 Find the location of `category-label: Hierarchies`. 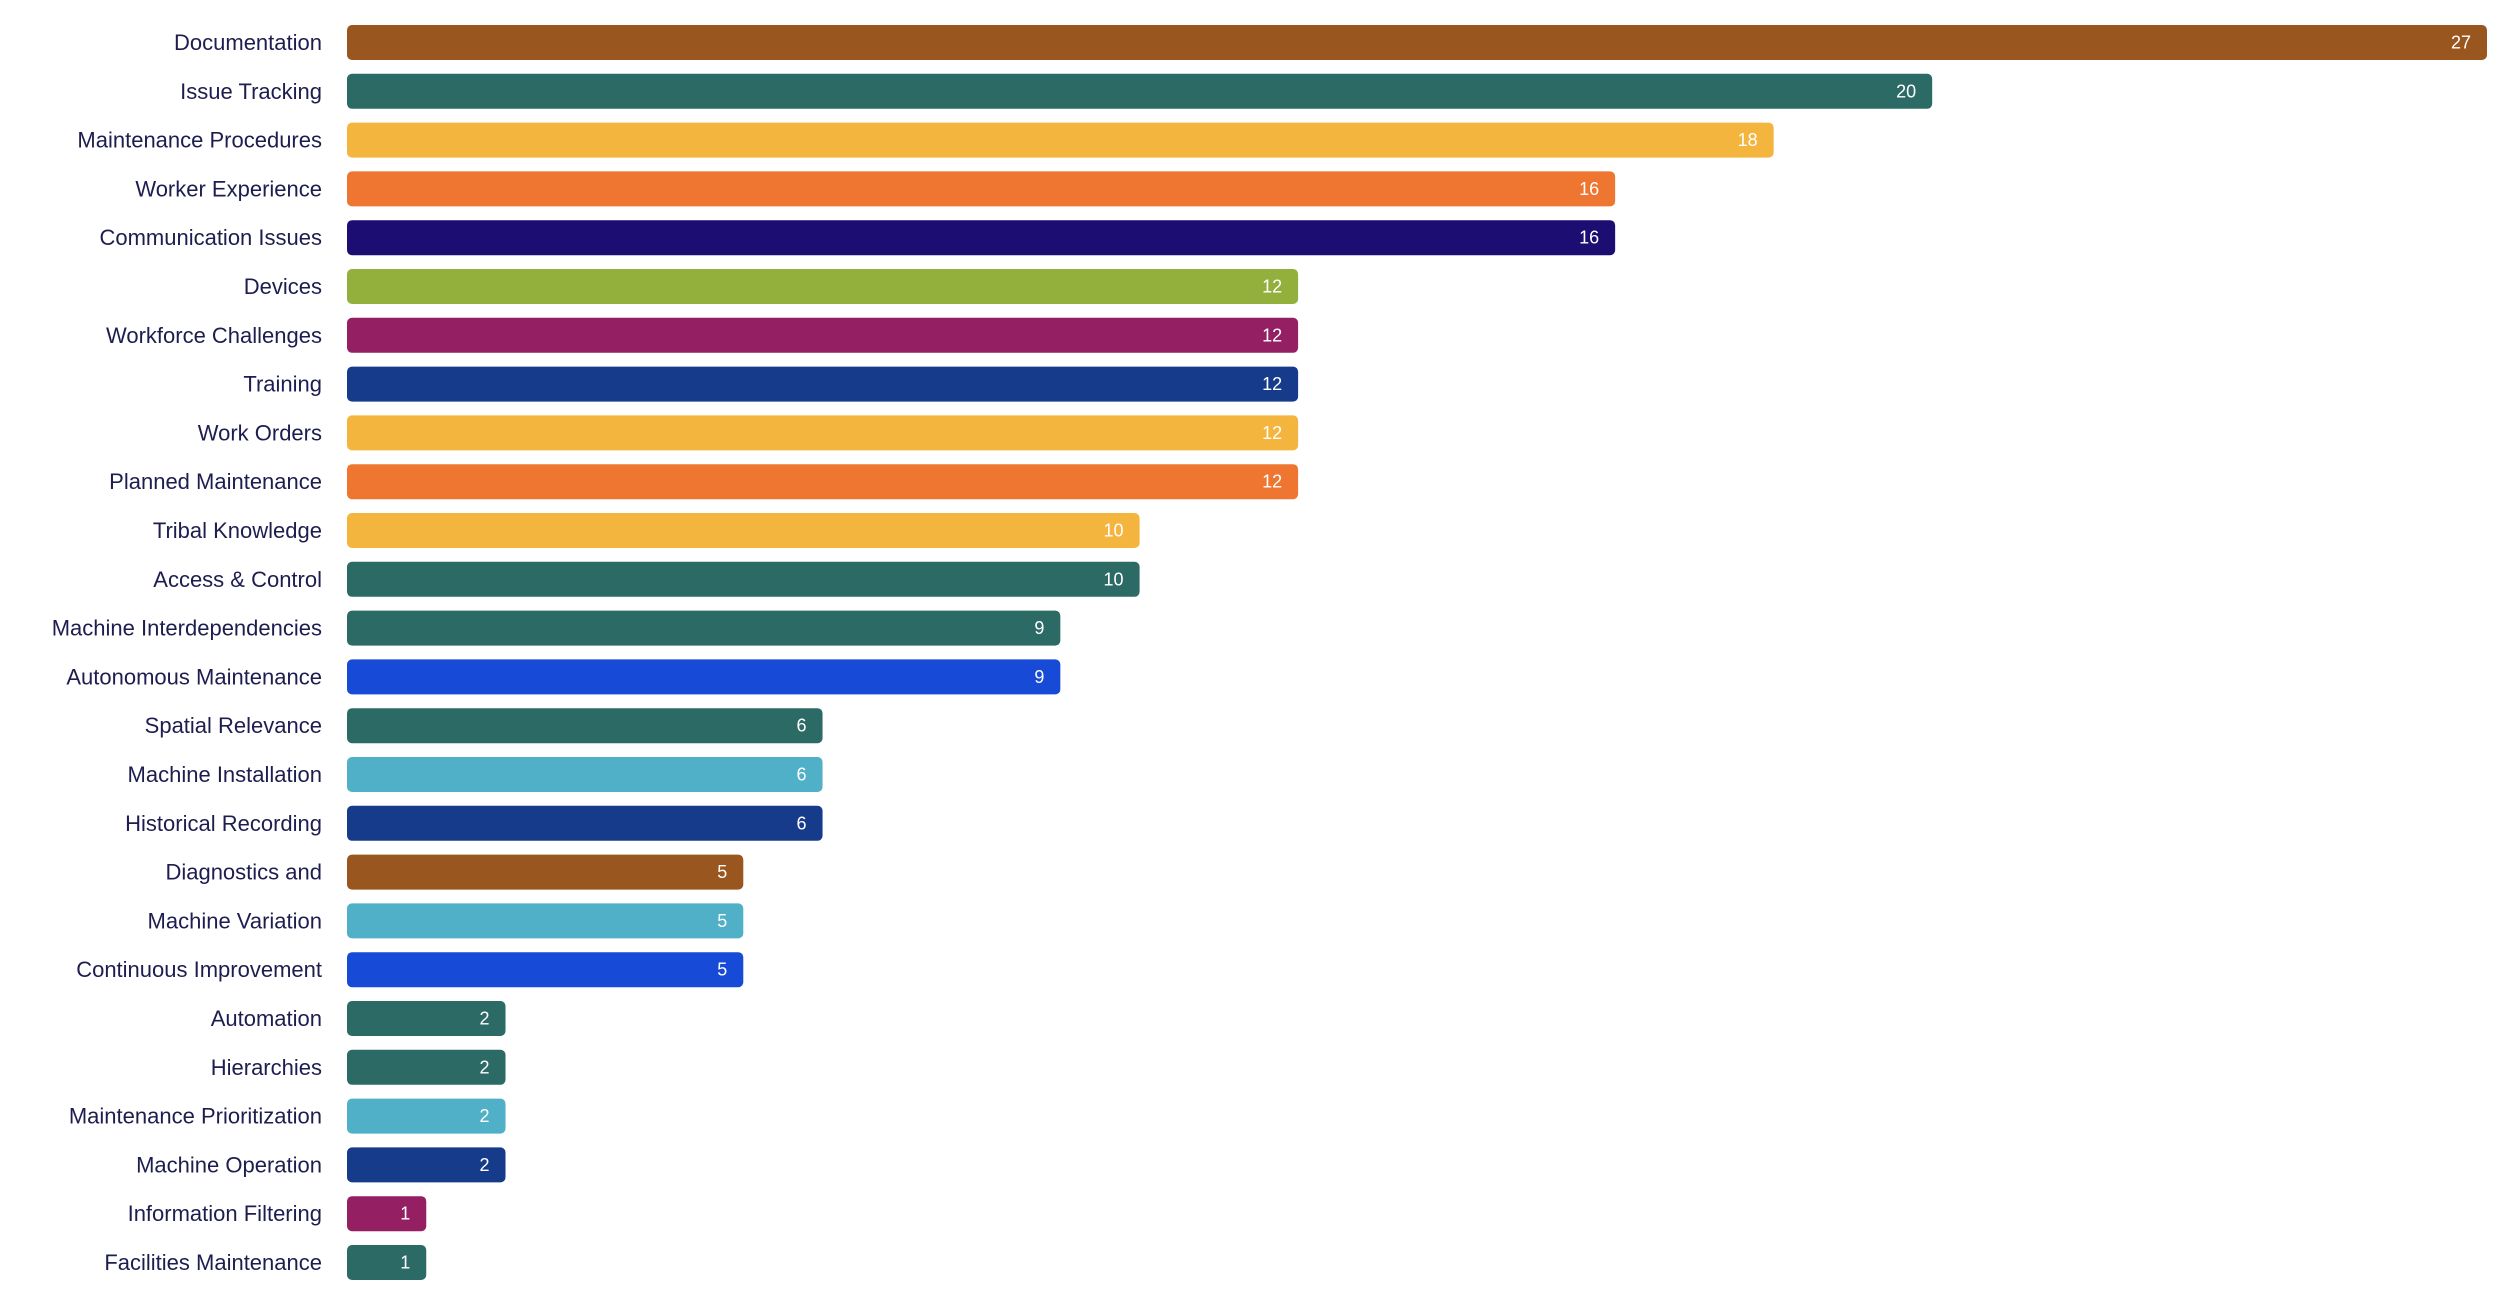

category-label: Hierarchies is located at coordinates (266, 1067).